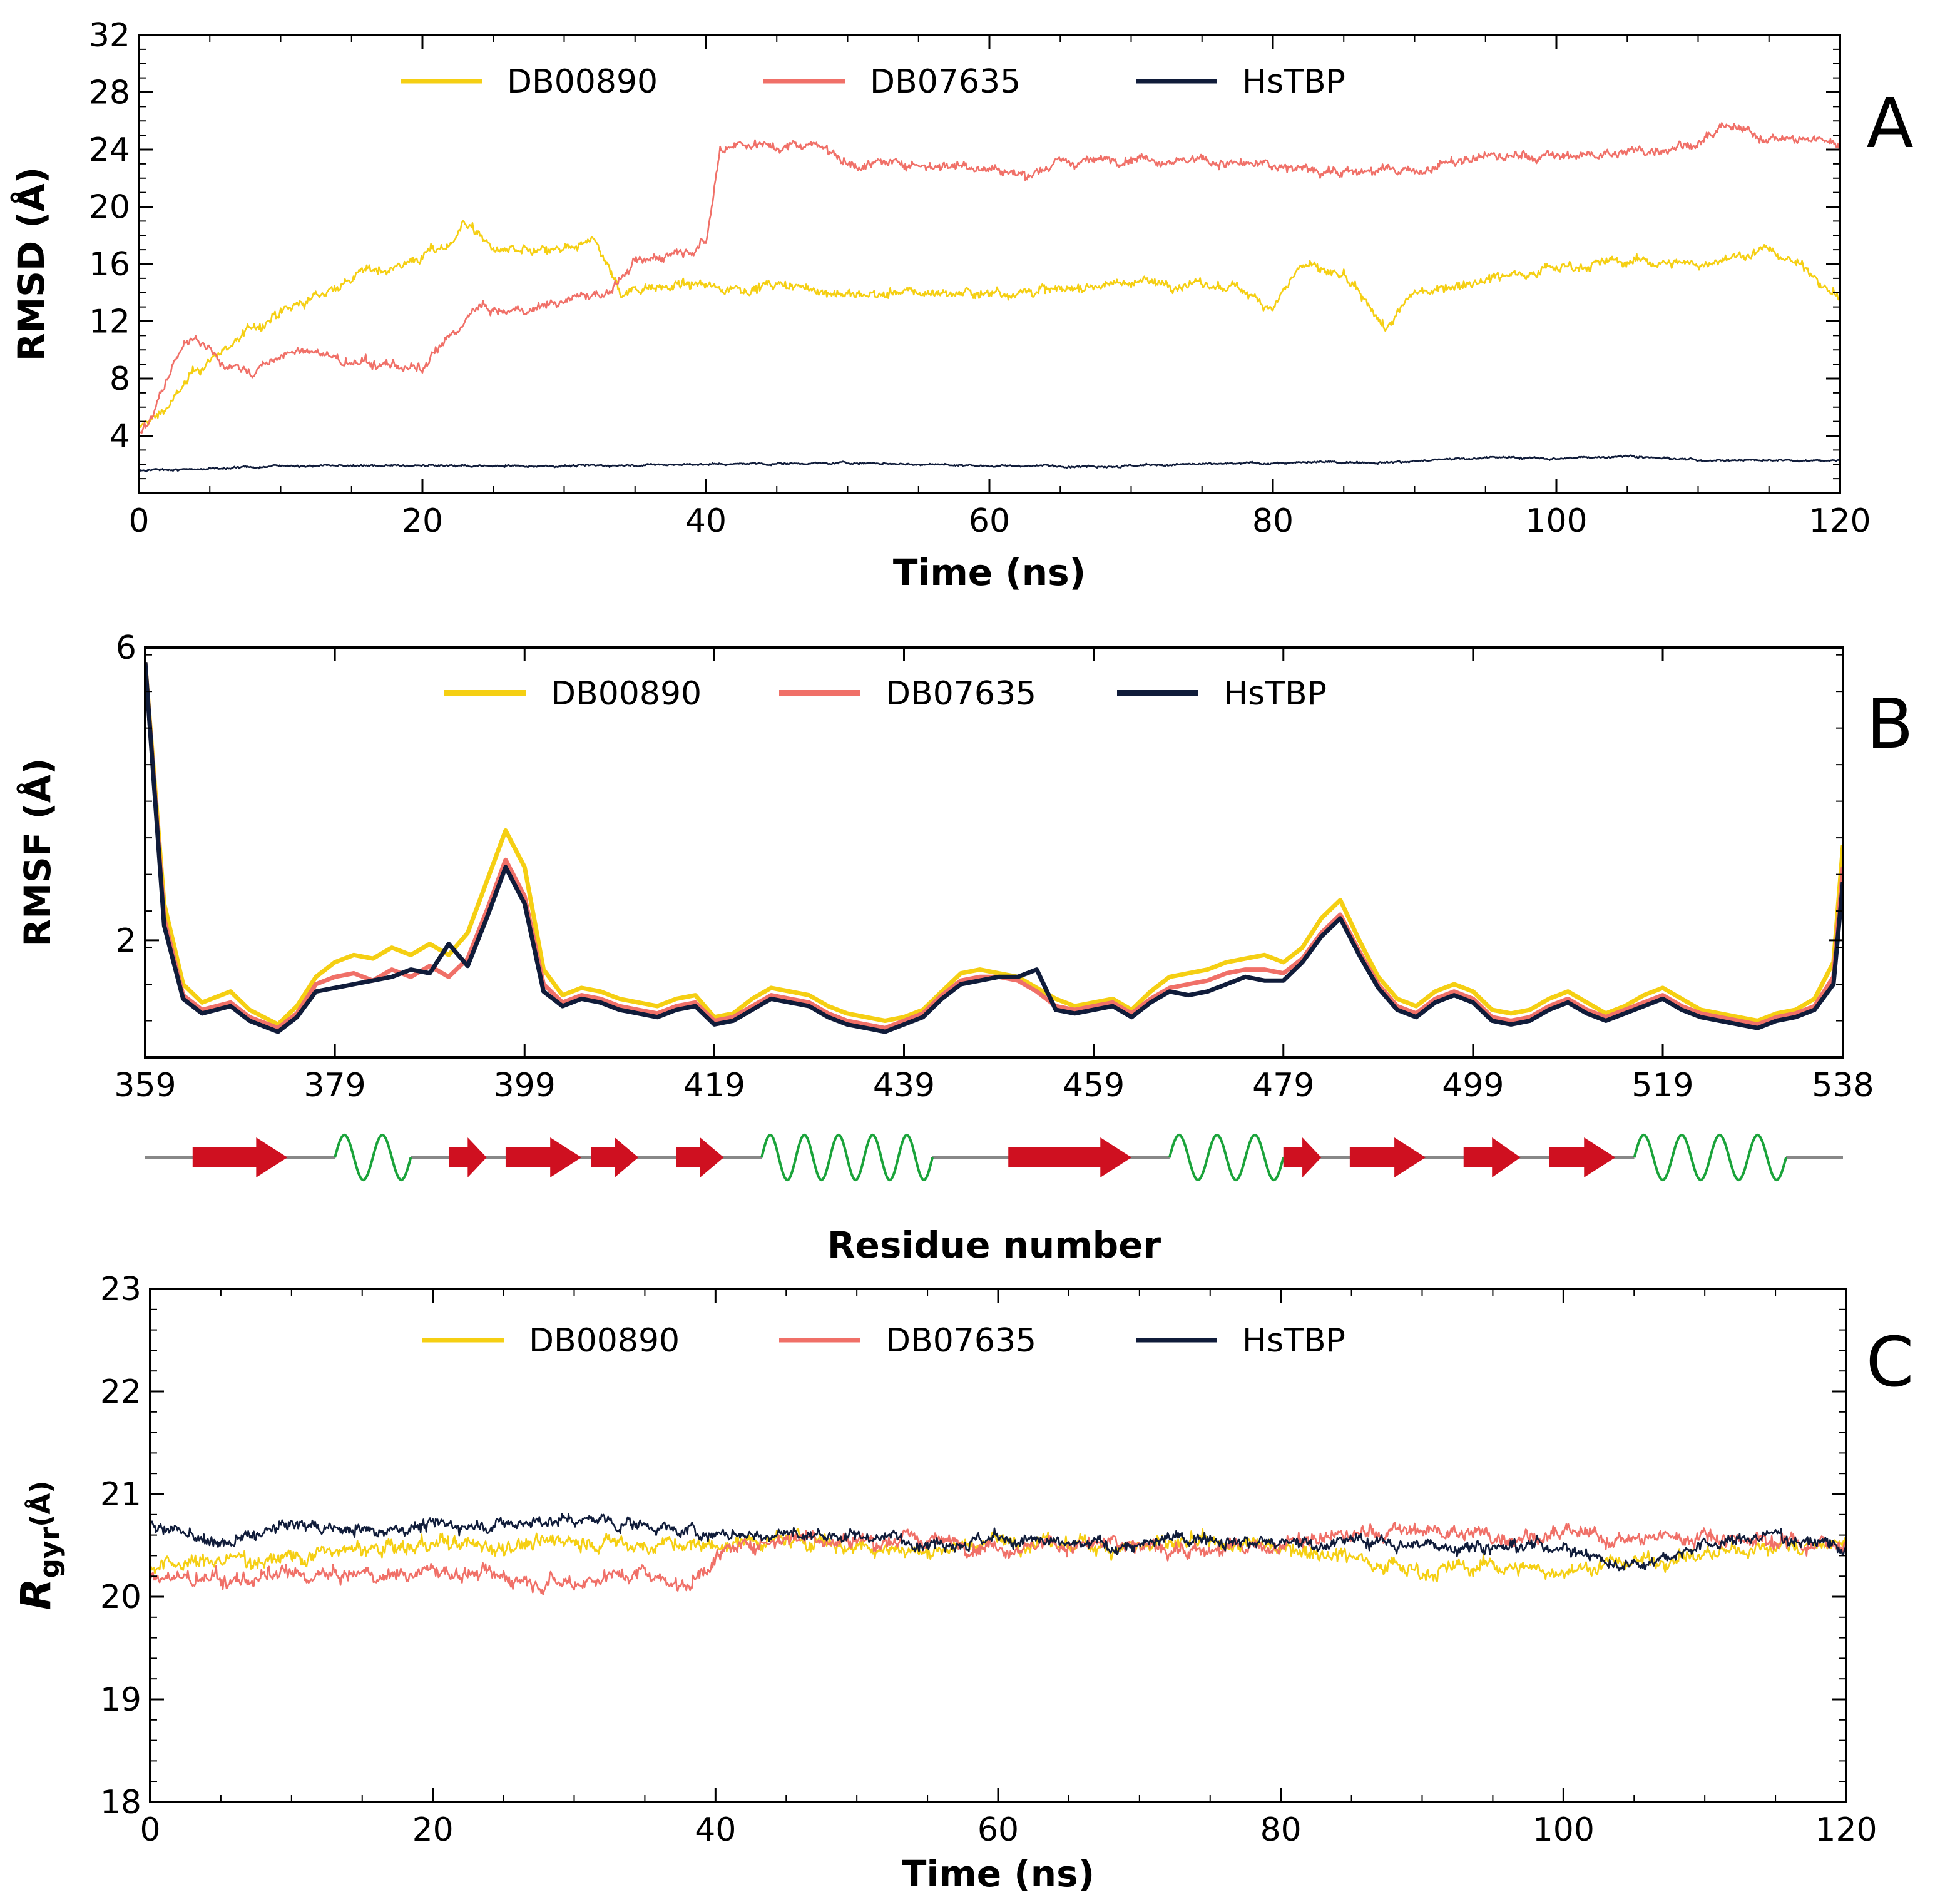  Describe the element at coordinates (525, 1085) in the screenshot. I see `x-tick-label: 399` at that location.